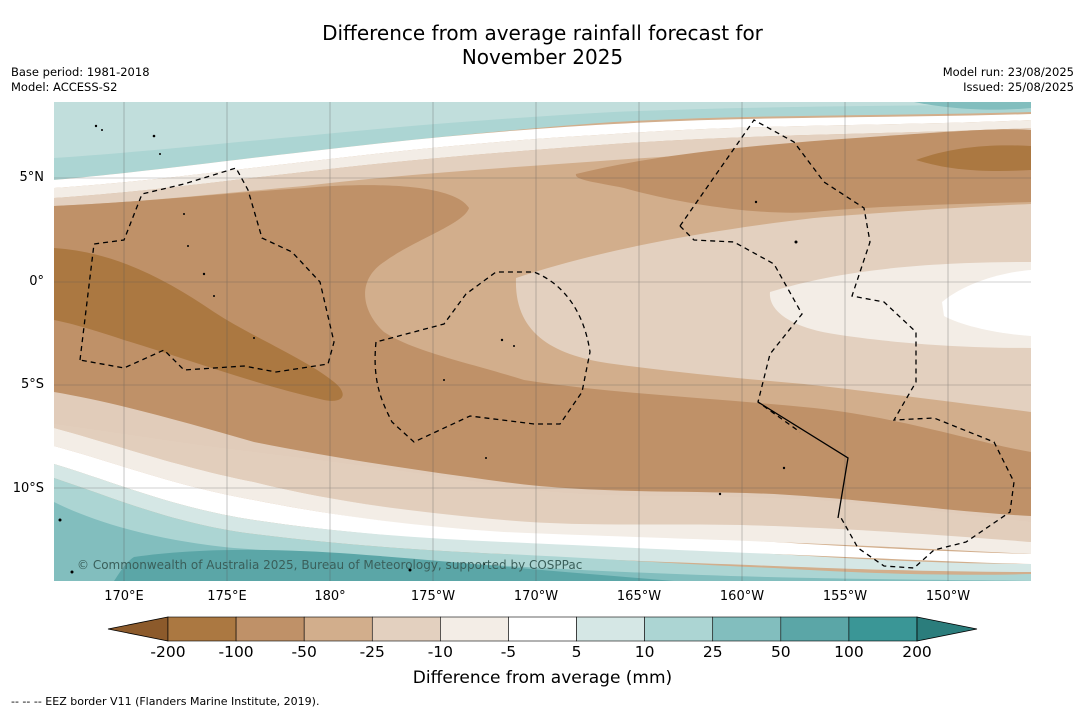 Image resolution: width=1085 pixels, height=713 pixels. What do you see at coordinates (330, 596) in the screenshot?
I see `lon-label-180: 180°` at bounding box center [330, 596].